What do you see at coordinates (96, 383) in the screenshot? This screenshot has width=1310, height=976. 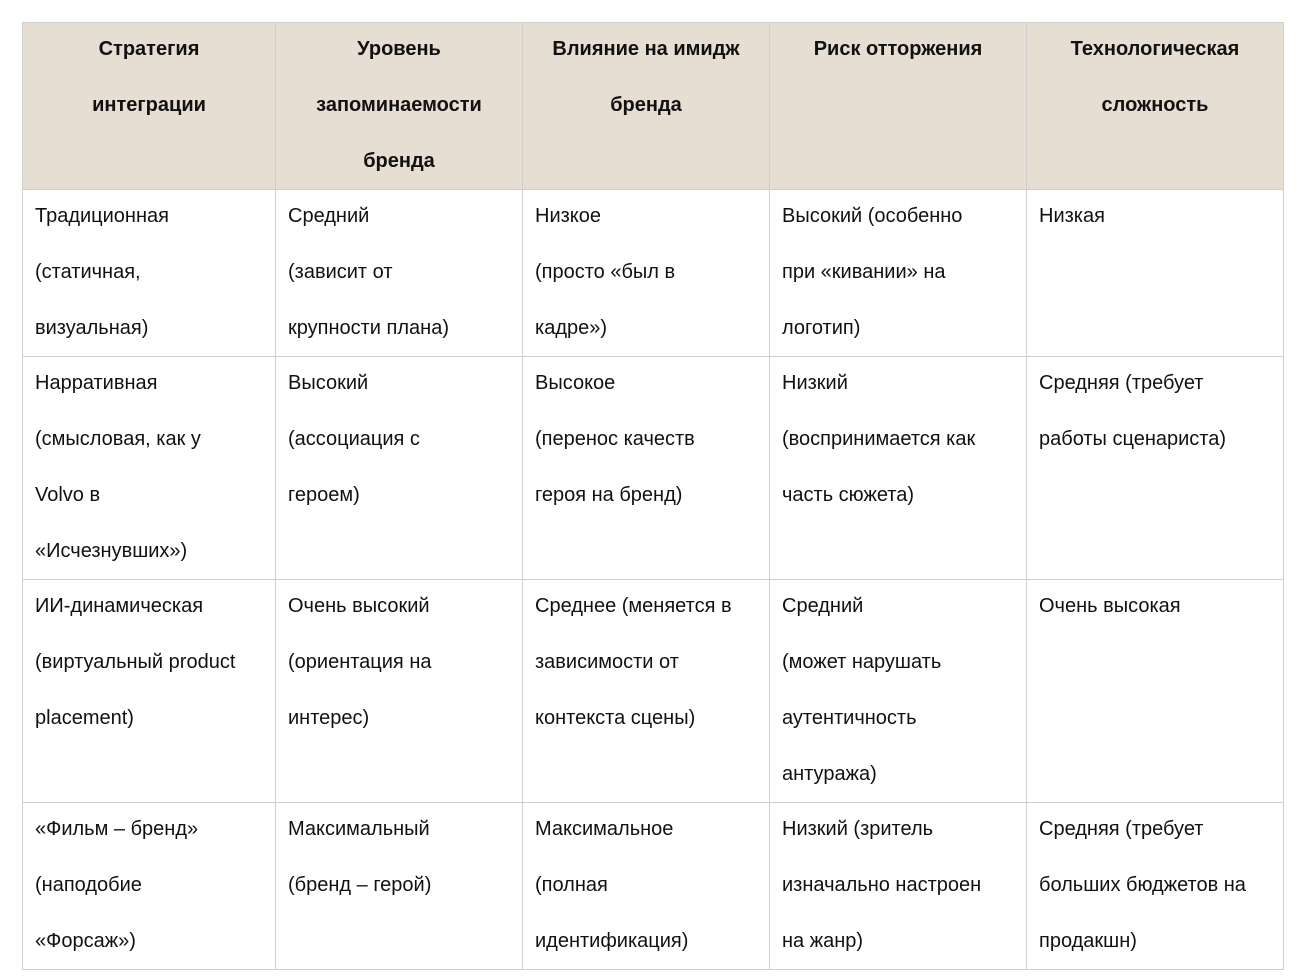 I see `cell-line: Нарративная` at bounding box center [96, 383].